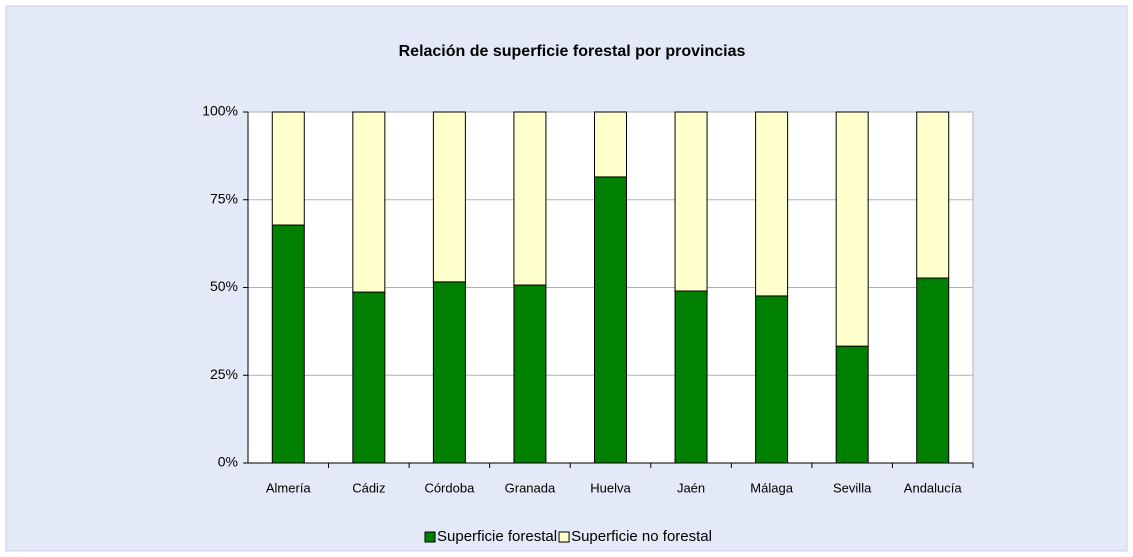  Describe the element at coordinates (610, 487) in the screenshot. I see `x-tick-label: Huelva` at that location.